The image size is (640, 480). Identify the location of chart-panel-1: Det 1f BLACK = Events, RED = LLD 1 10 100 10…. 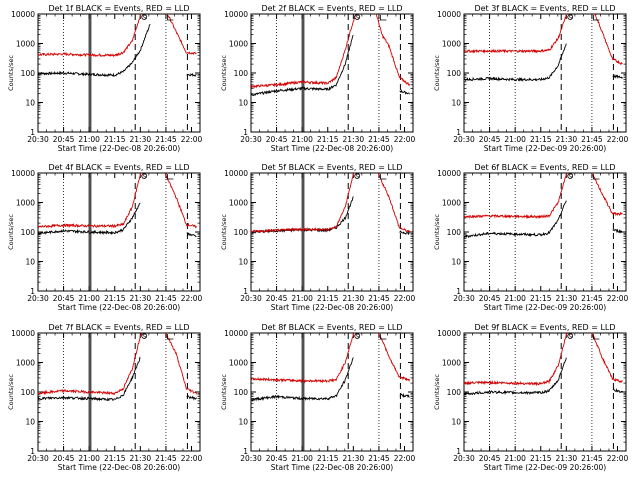
(105, 78).